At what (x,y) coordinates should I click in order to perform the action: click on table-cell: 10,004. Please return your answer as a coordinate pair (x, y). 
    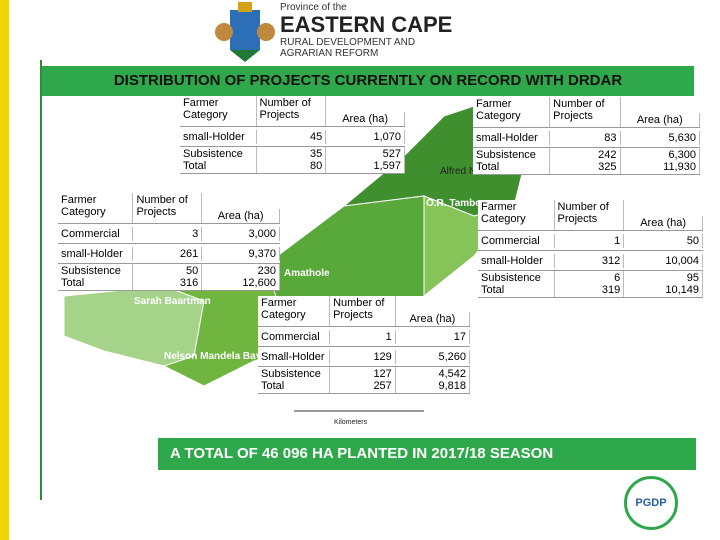
    Looking at the image, I should click on (663, 260).